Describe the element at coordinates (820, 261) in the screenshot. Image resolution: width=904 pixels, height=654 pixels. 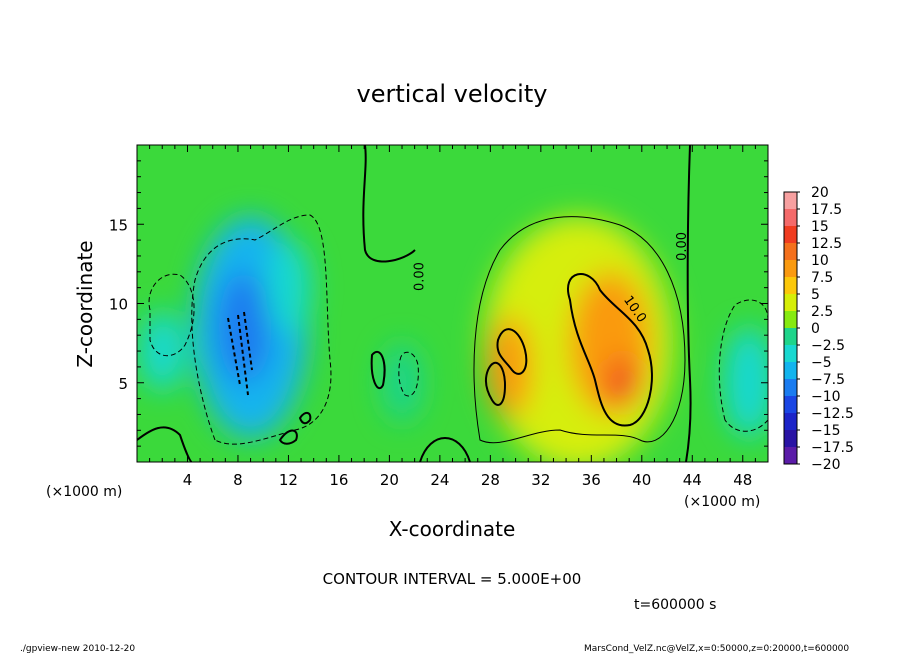
I see `colorbar-label: 10` at that location.